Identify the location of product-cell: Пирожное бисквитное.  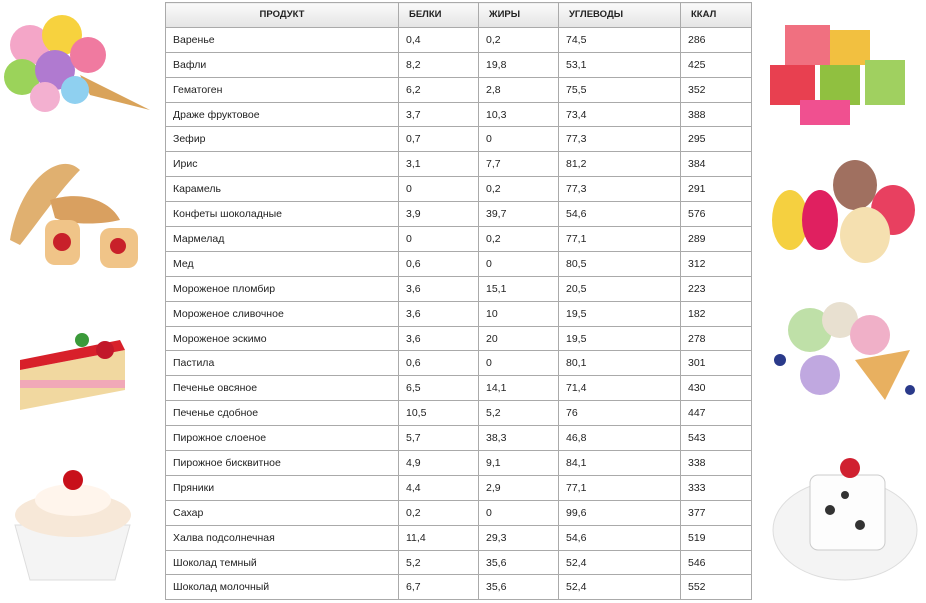
(282, 463).